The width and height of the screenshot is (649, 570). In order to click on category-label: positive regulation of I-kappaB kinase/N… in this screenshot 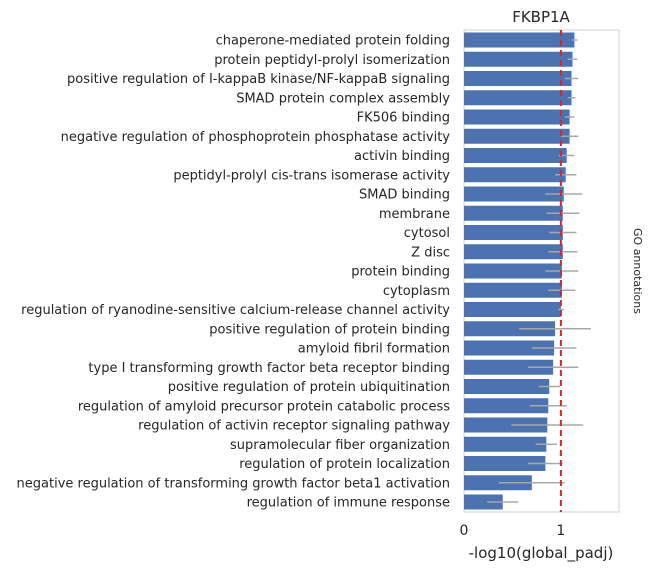, I will do `click(258, 79)`.